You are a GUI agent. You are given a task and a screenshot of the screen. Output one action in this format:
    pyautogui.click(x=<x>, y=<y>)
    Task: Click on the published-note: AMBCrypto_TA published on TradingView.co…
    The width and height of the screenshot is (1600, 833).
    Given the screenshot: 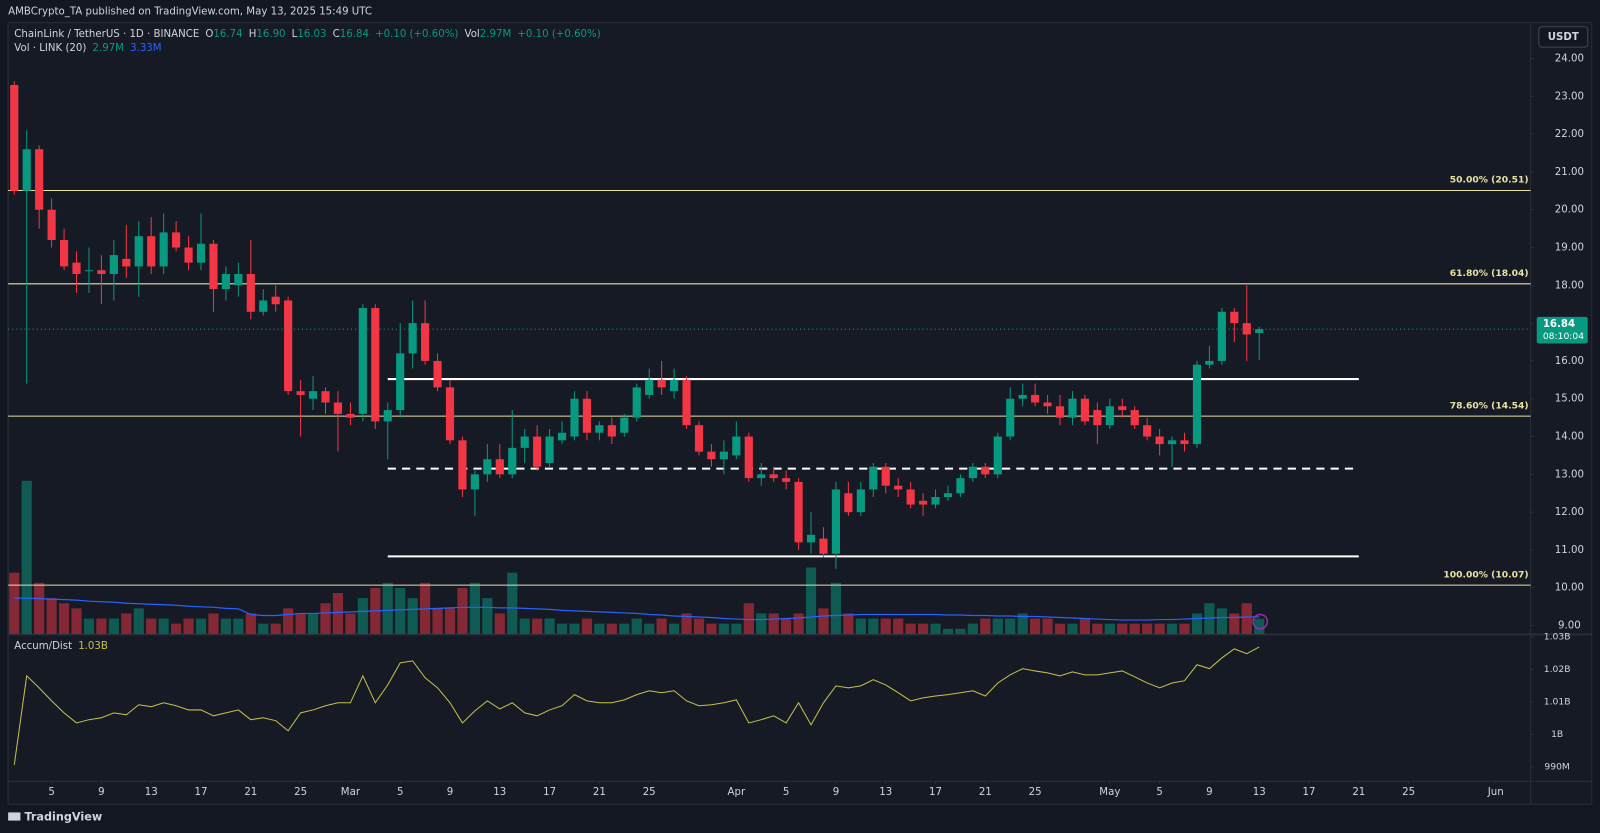 What is the action you would take?
    pyautogui.click(x=190, y=11)
    